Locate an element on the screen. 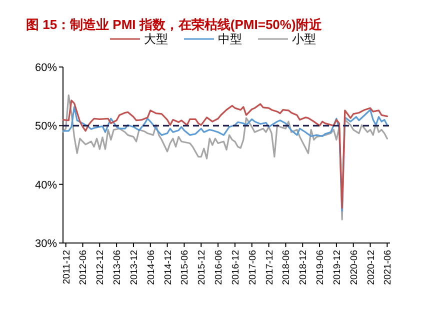 The width and height of the screenshot is (422, 320). x-tick-label: 2013-12 is located at coordinates (134, 267).